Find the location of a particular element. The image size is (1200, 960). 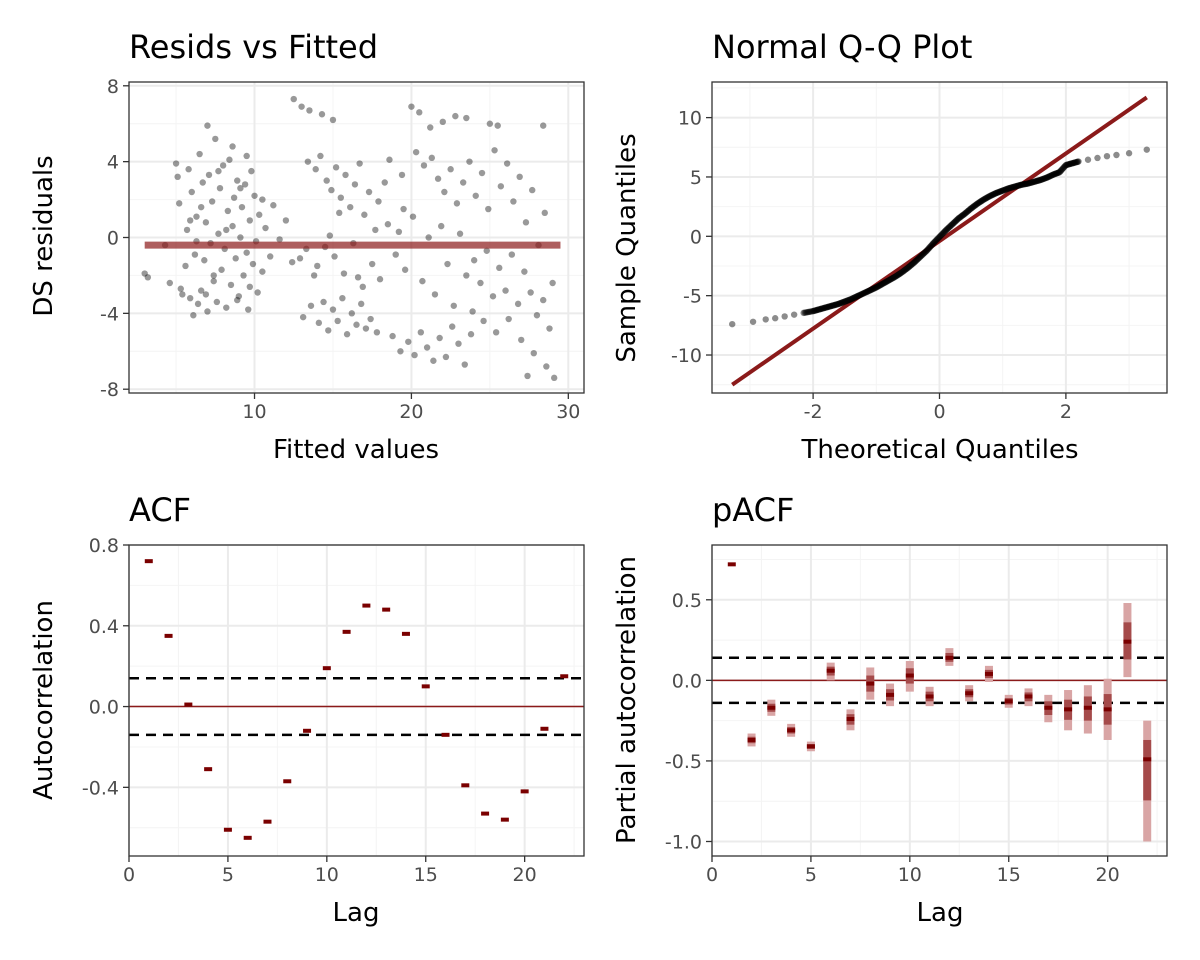

x-tick-label: 2 is located at coordinates (1066, 412).